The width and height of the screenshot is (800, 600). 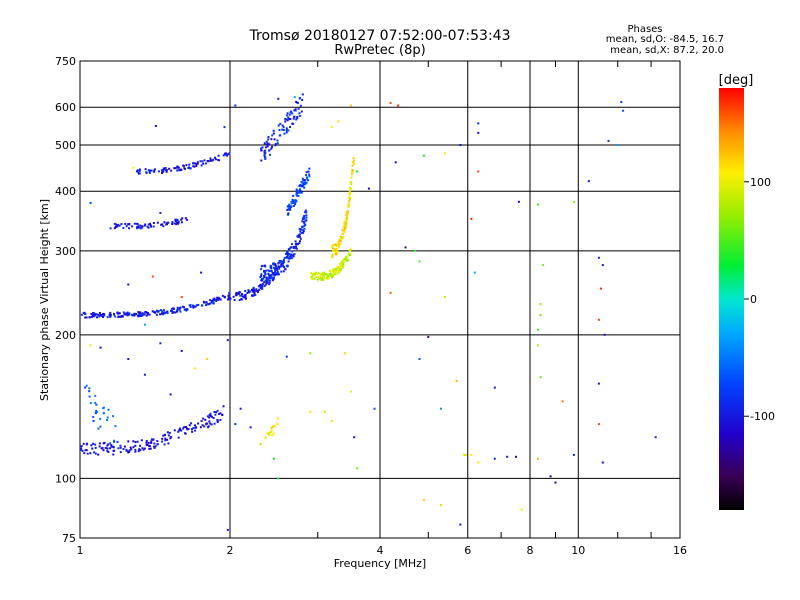 What do you see at coordinates (80, 550) in the screenshot?
I see `x-tick-label: 1` at bounding box center [80, 550].